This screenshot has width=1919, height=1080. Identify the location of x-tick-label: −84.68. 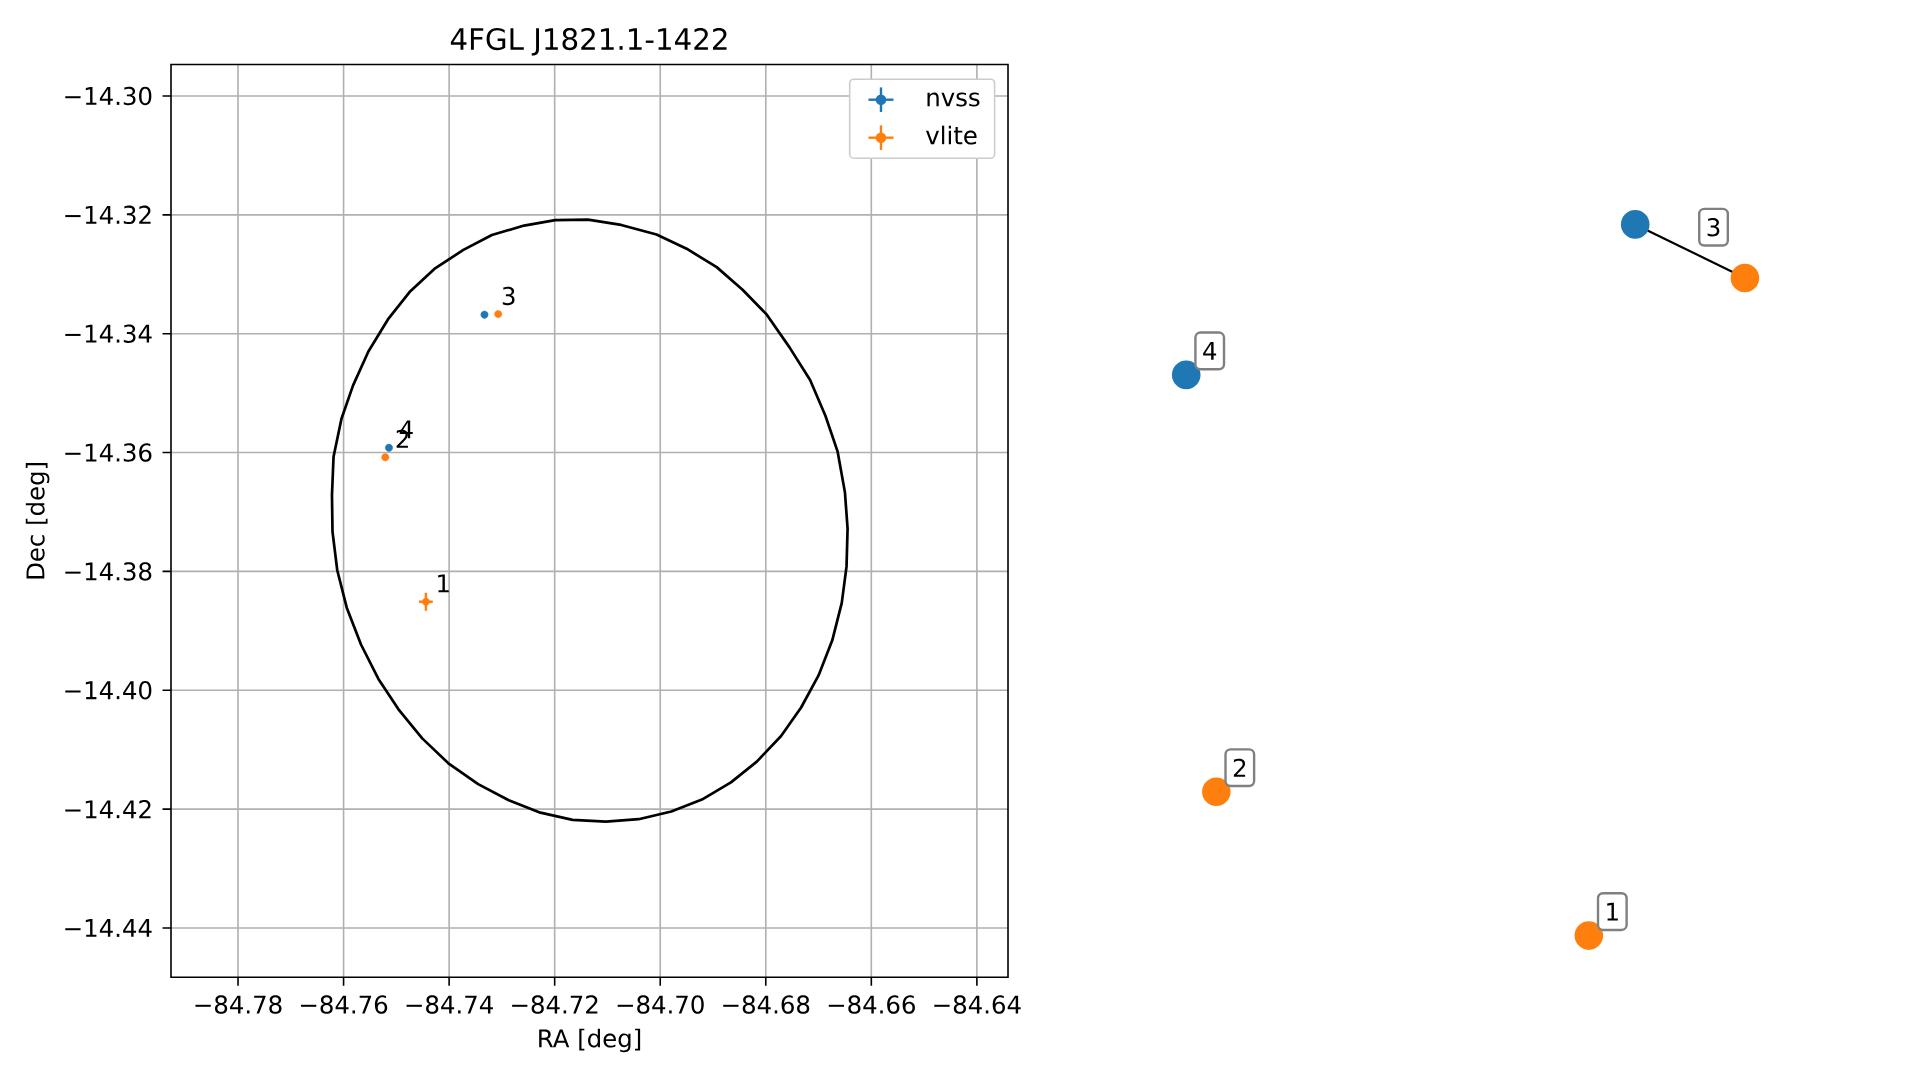
(766, 1004).